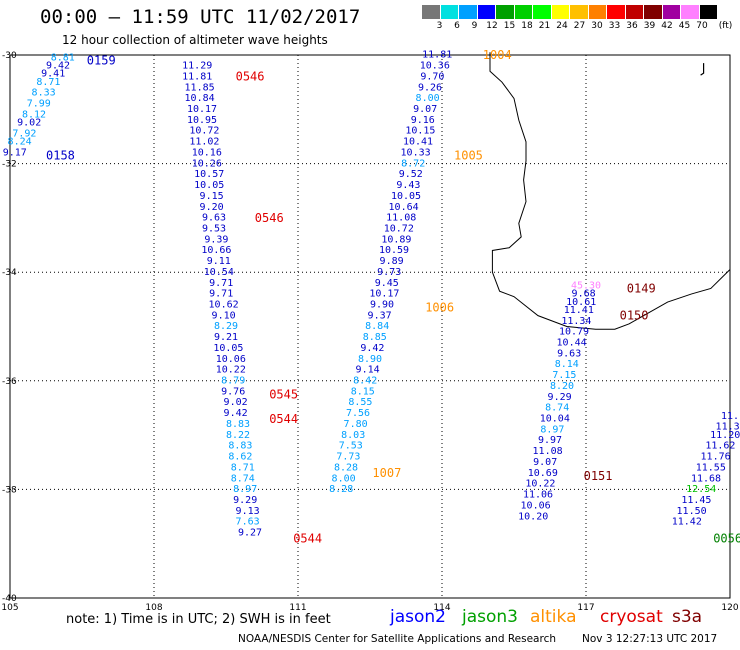  Describe the element at coordinates (570, 12) in the screenshot. I see `color-scale-bar` at that location.